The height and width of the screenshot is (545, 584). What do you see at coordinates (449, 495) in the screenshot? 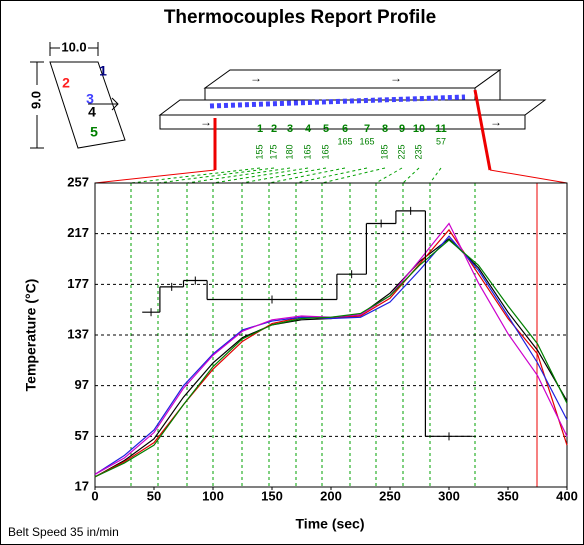
I see `x-tick-label: 300` at bounding box center [449, 495].